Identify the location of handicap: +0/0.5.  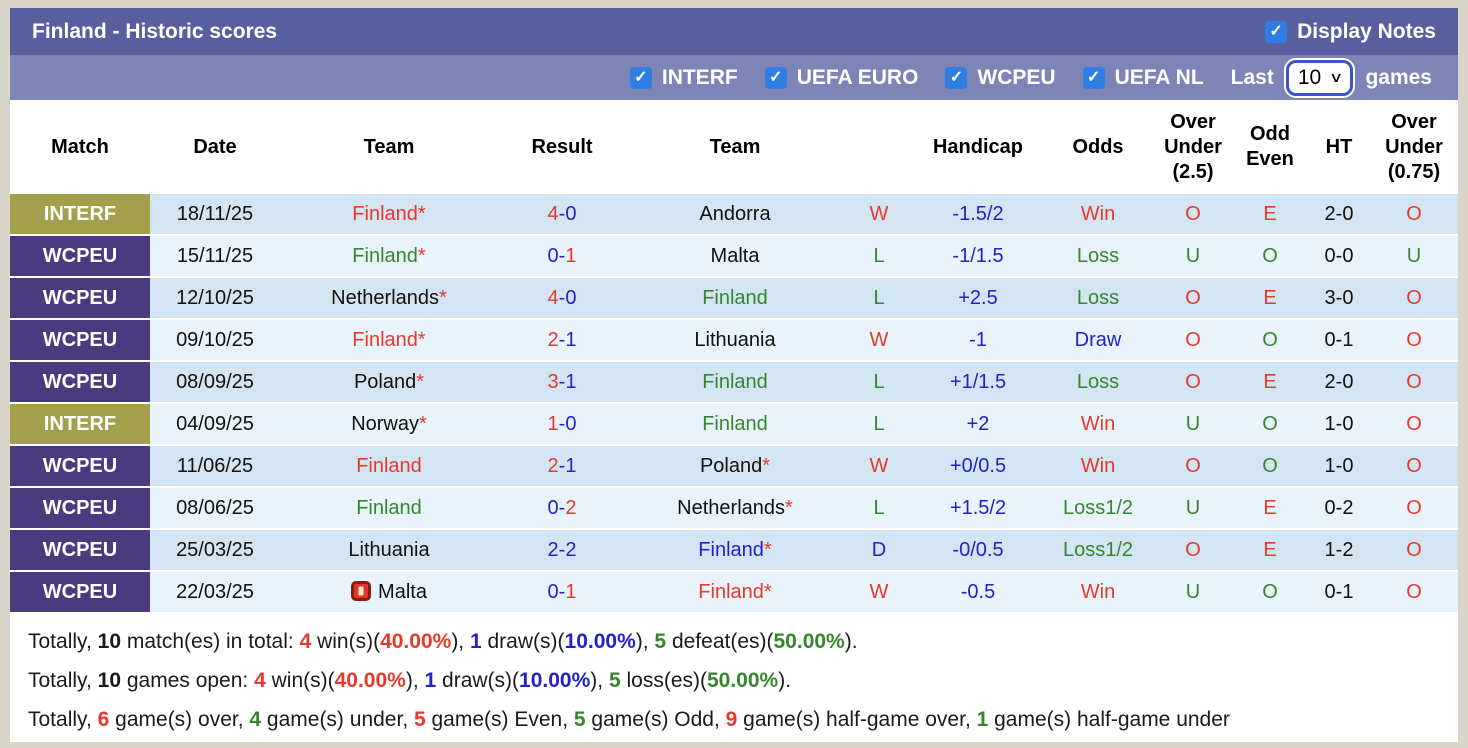
(978, 466).